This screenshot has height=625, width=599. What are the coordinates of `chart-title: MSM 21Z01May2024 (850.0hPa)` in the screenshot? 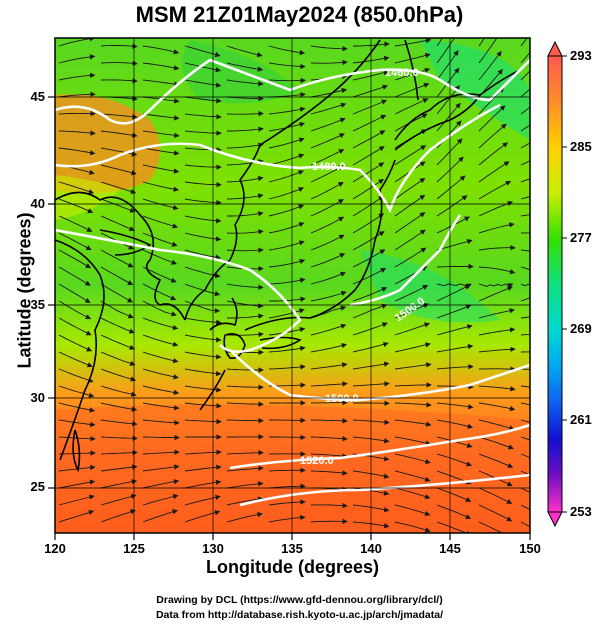 It's located at (299, 14).